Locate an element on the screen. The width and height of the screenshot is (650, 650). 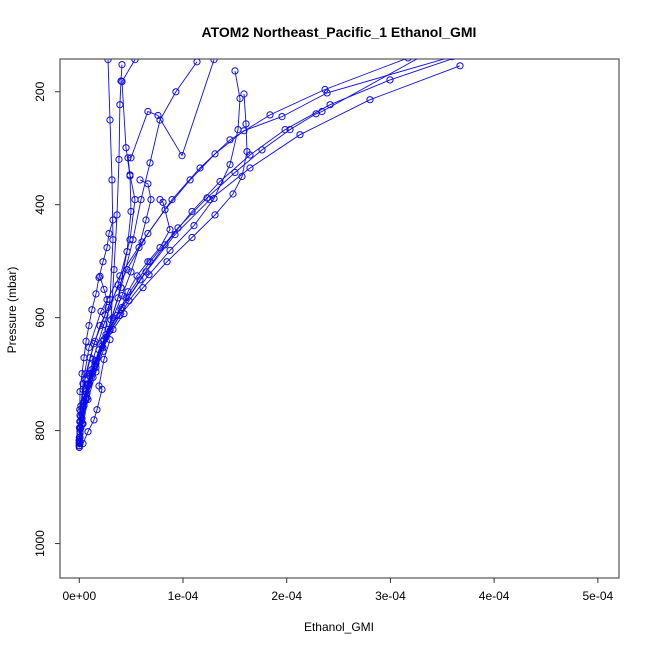
x-axis-ticks: 0e+00 1e-04 2e-04 3e-04 4e-04 5e-04 is located at coordinates (338, 590).